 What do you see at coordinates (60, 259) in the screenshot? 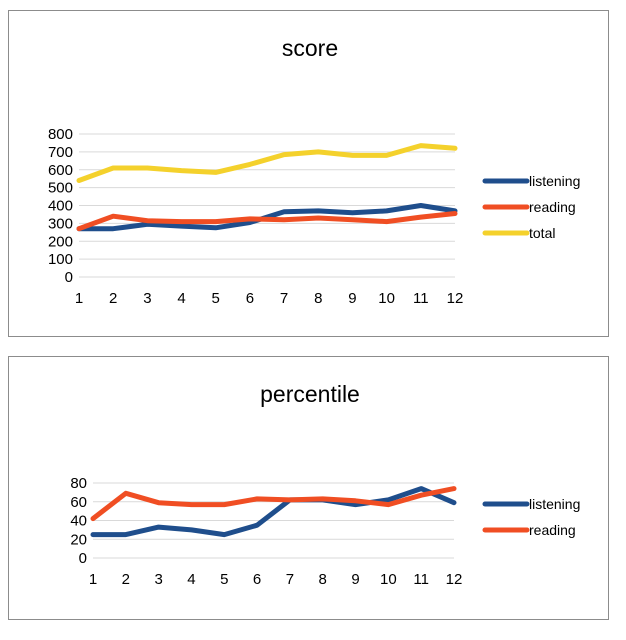
I see `y-tick-label: 100` at bounding box center [60, 259].